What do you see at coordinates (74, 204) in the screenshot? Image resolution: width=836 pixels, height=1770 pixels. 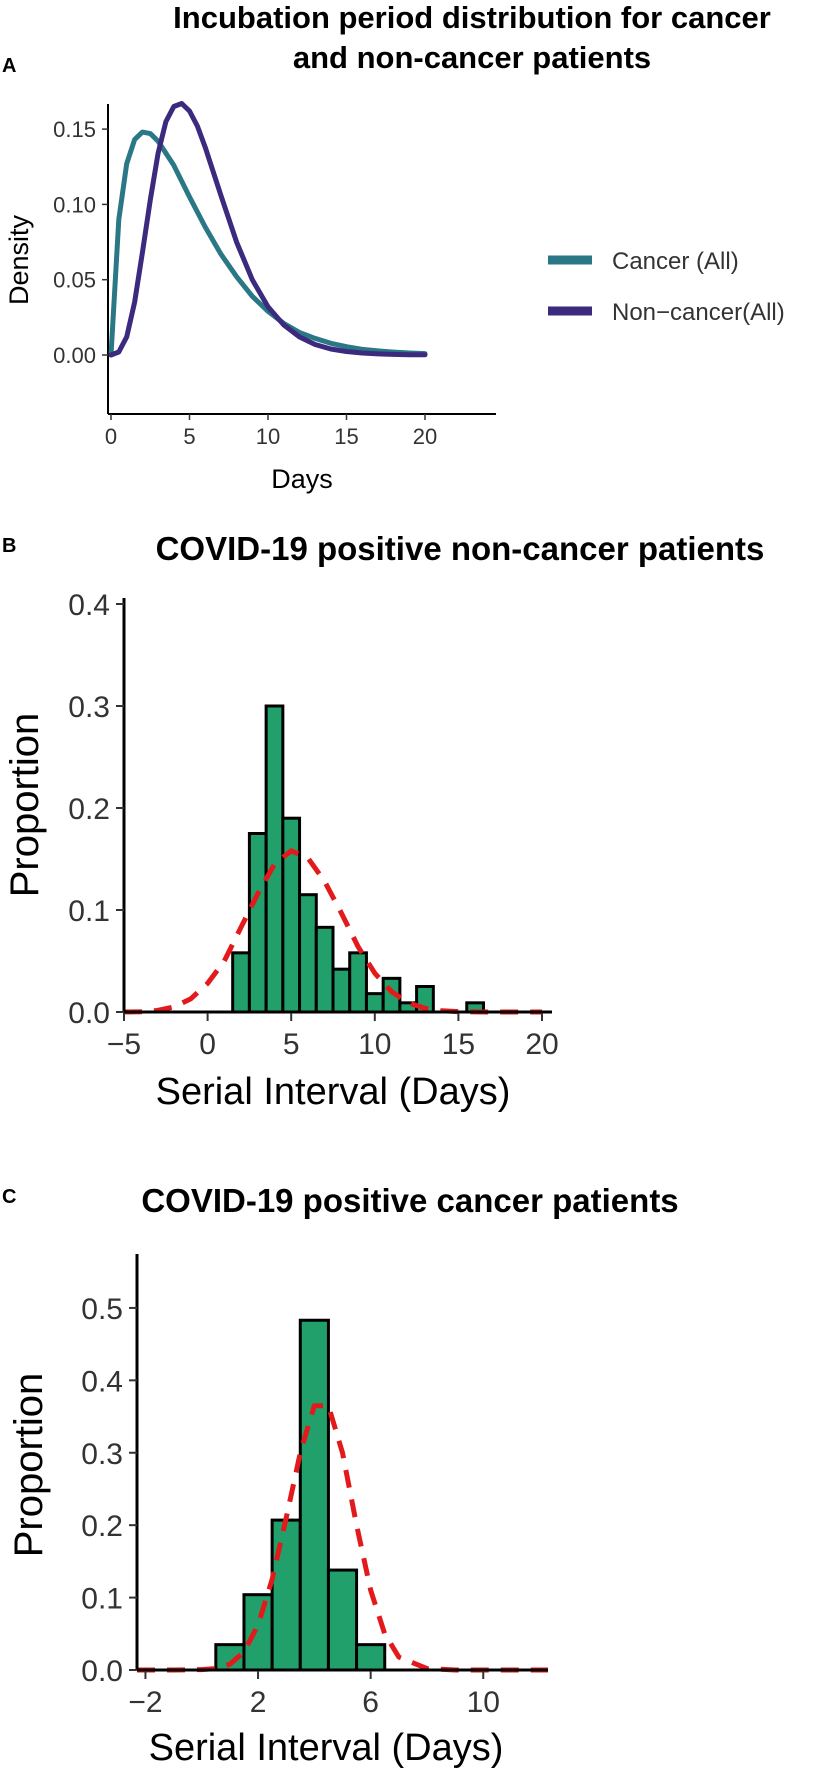 I see `chart-a-y-tick-label: 0.10` at bounding box center [74, 204].